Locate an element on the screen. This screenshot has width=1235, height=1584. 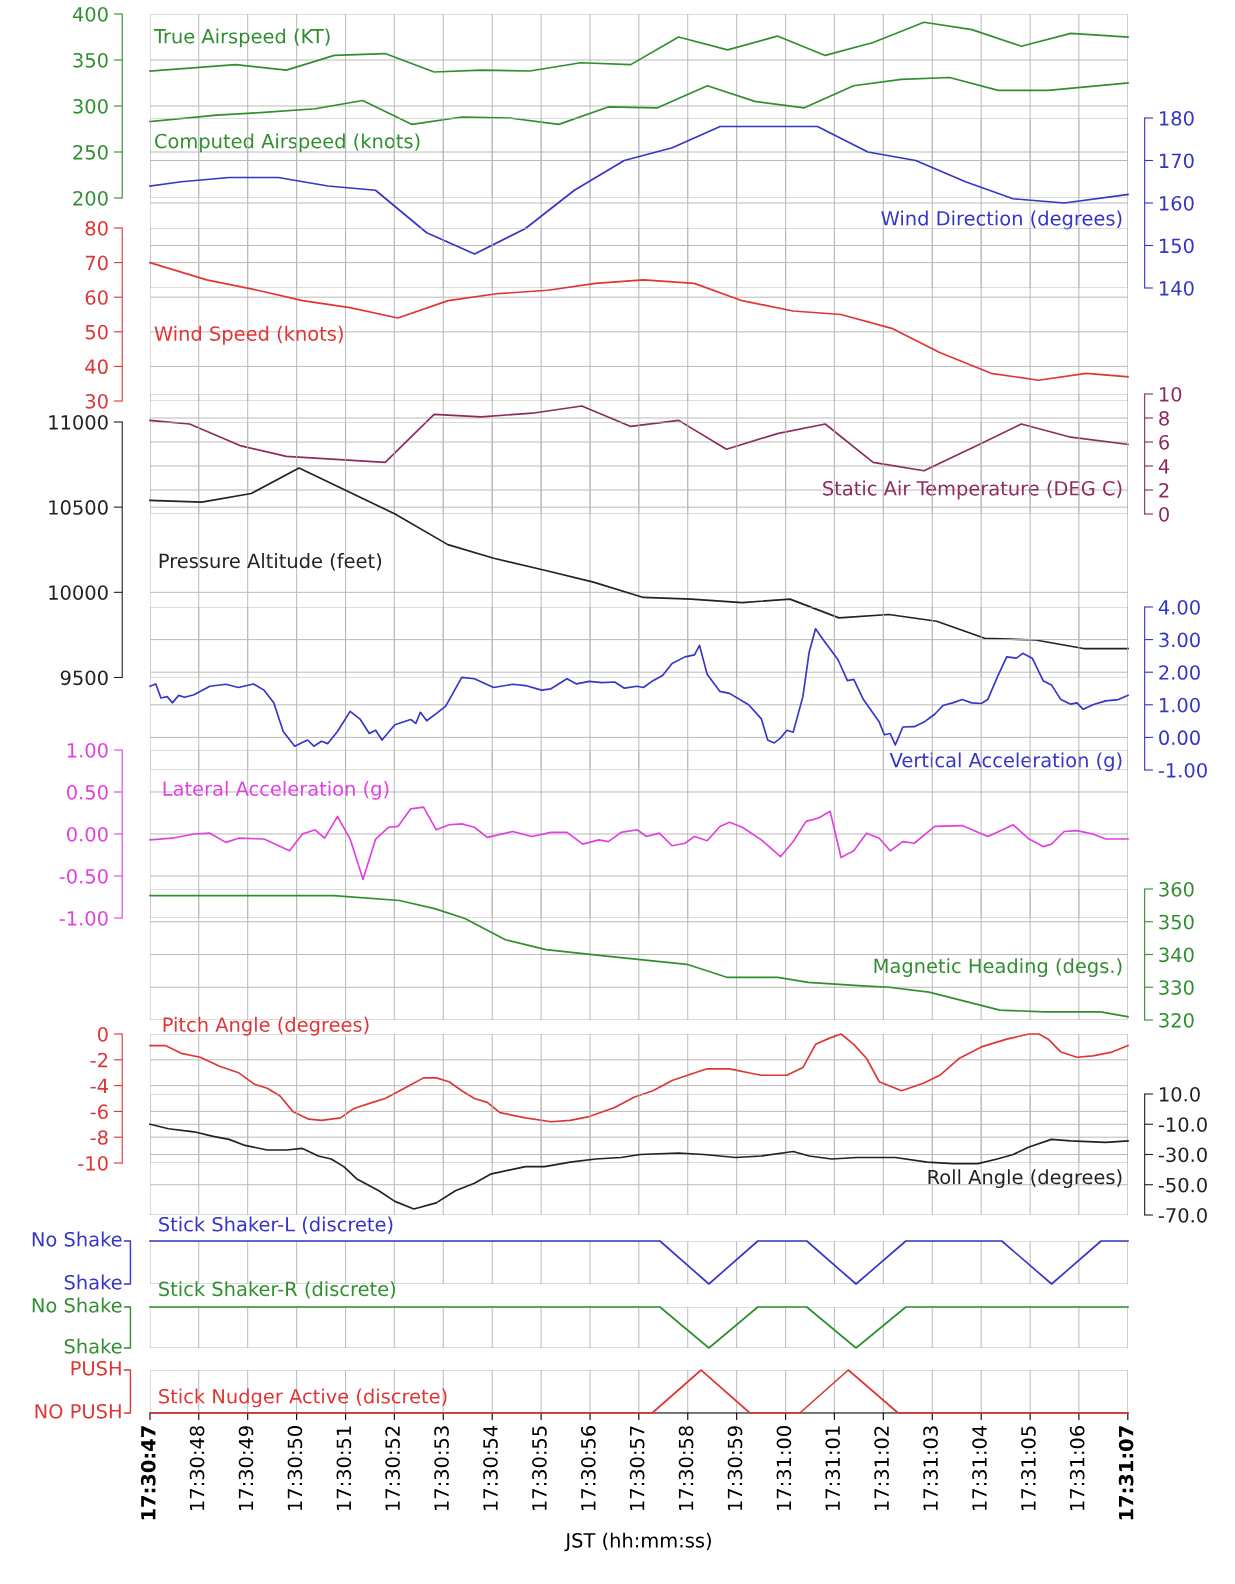
y-tick-label: -10 is located at coordinates (93, 1163).